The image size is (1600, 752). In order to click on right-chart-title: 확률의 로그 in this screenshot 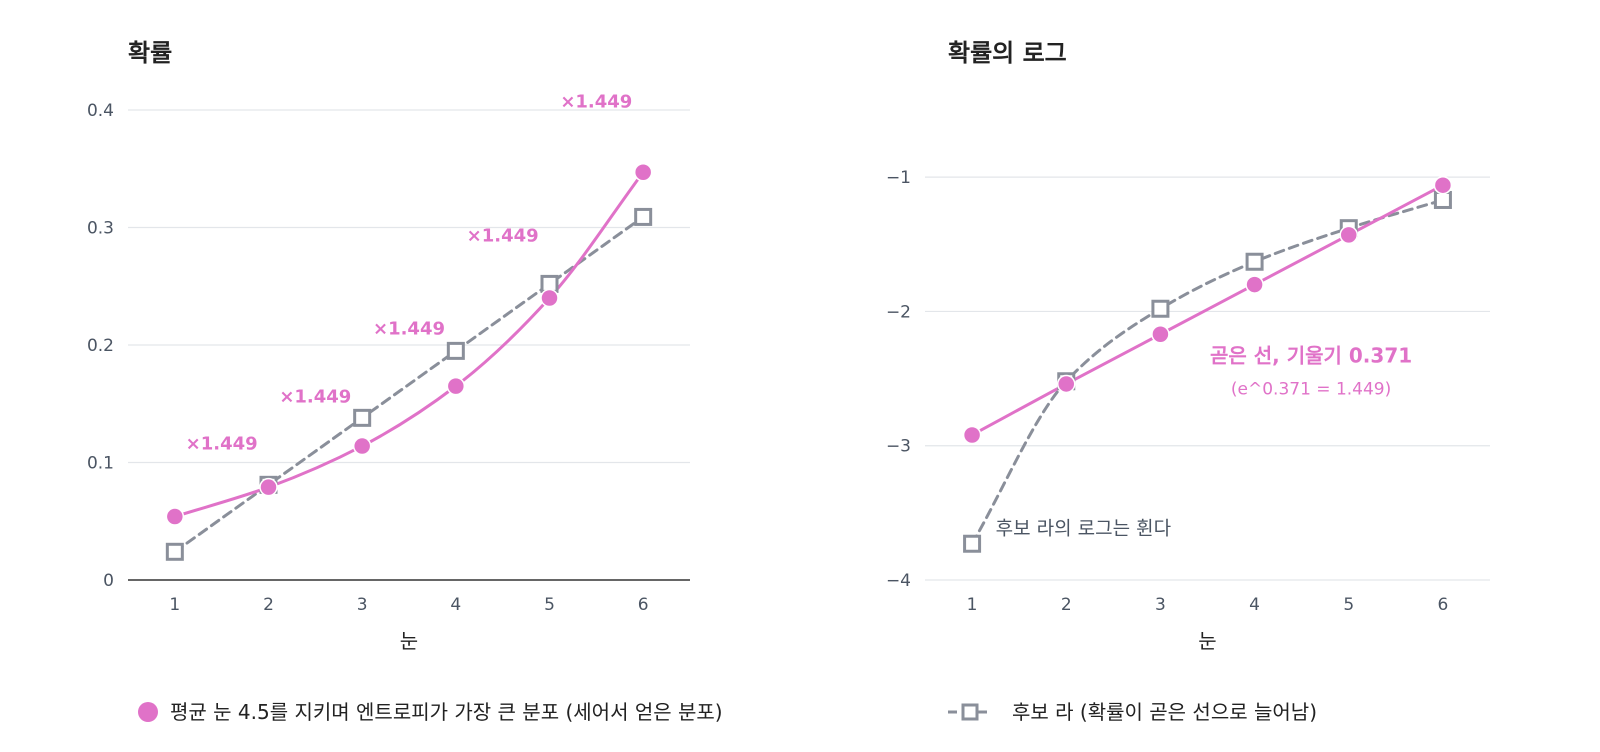, I will do `click(1007, 53)`.